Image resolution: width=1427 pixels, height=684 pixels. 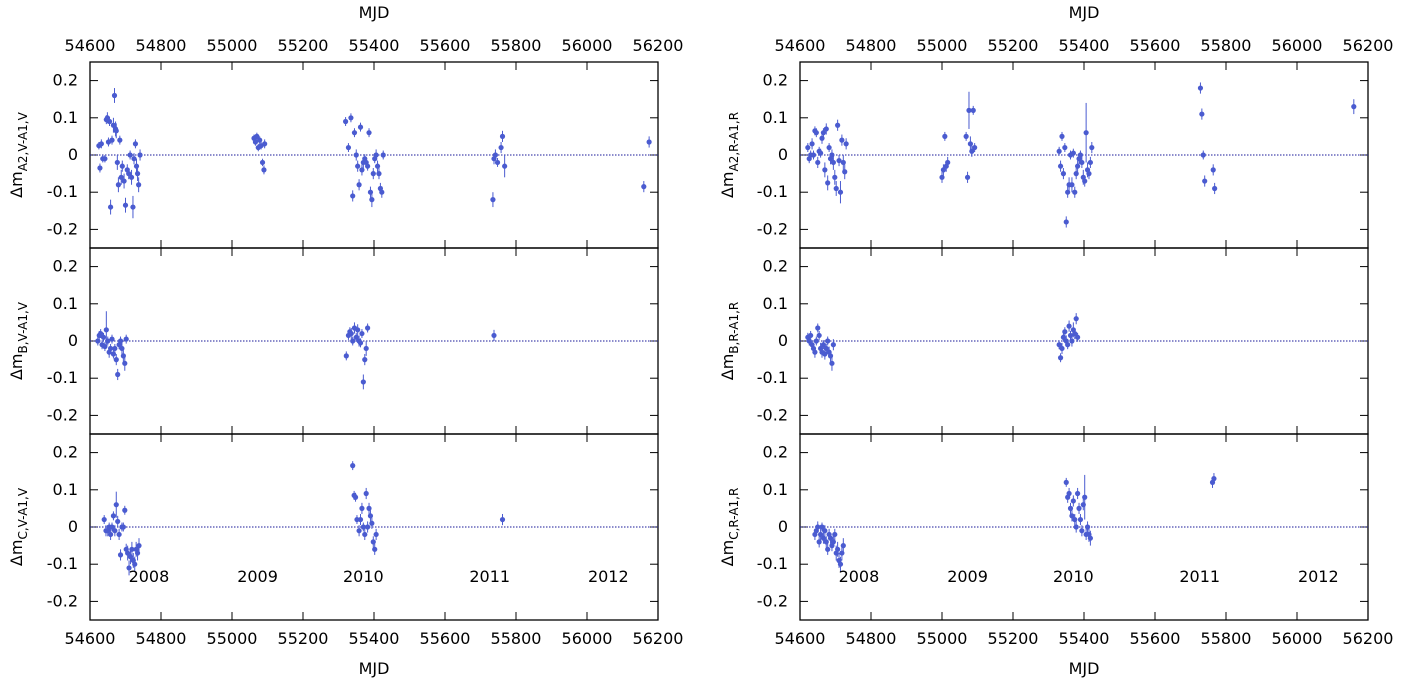 I want to click on panel-B,R-A1,R: 0.2 0.1 0 -0.1 -0.2 ΔmB,R-A1,R, so click(x=1043, y=341).